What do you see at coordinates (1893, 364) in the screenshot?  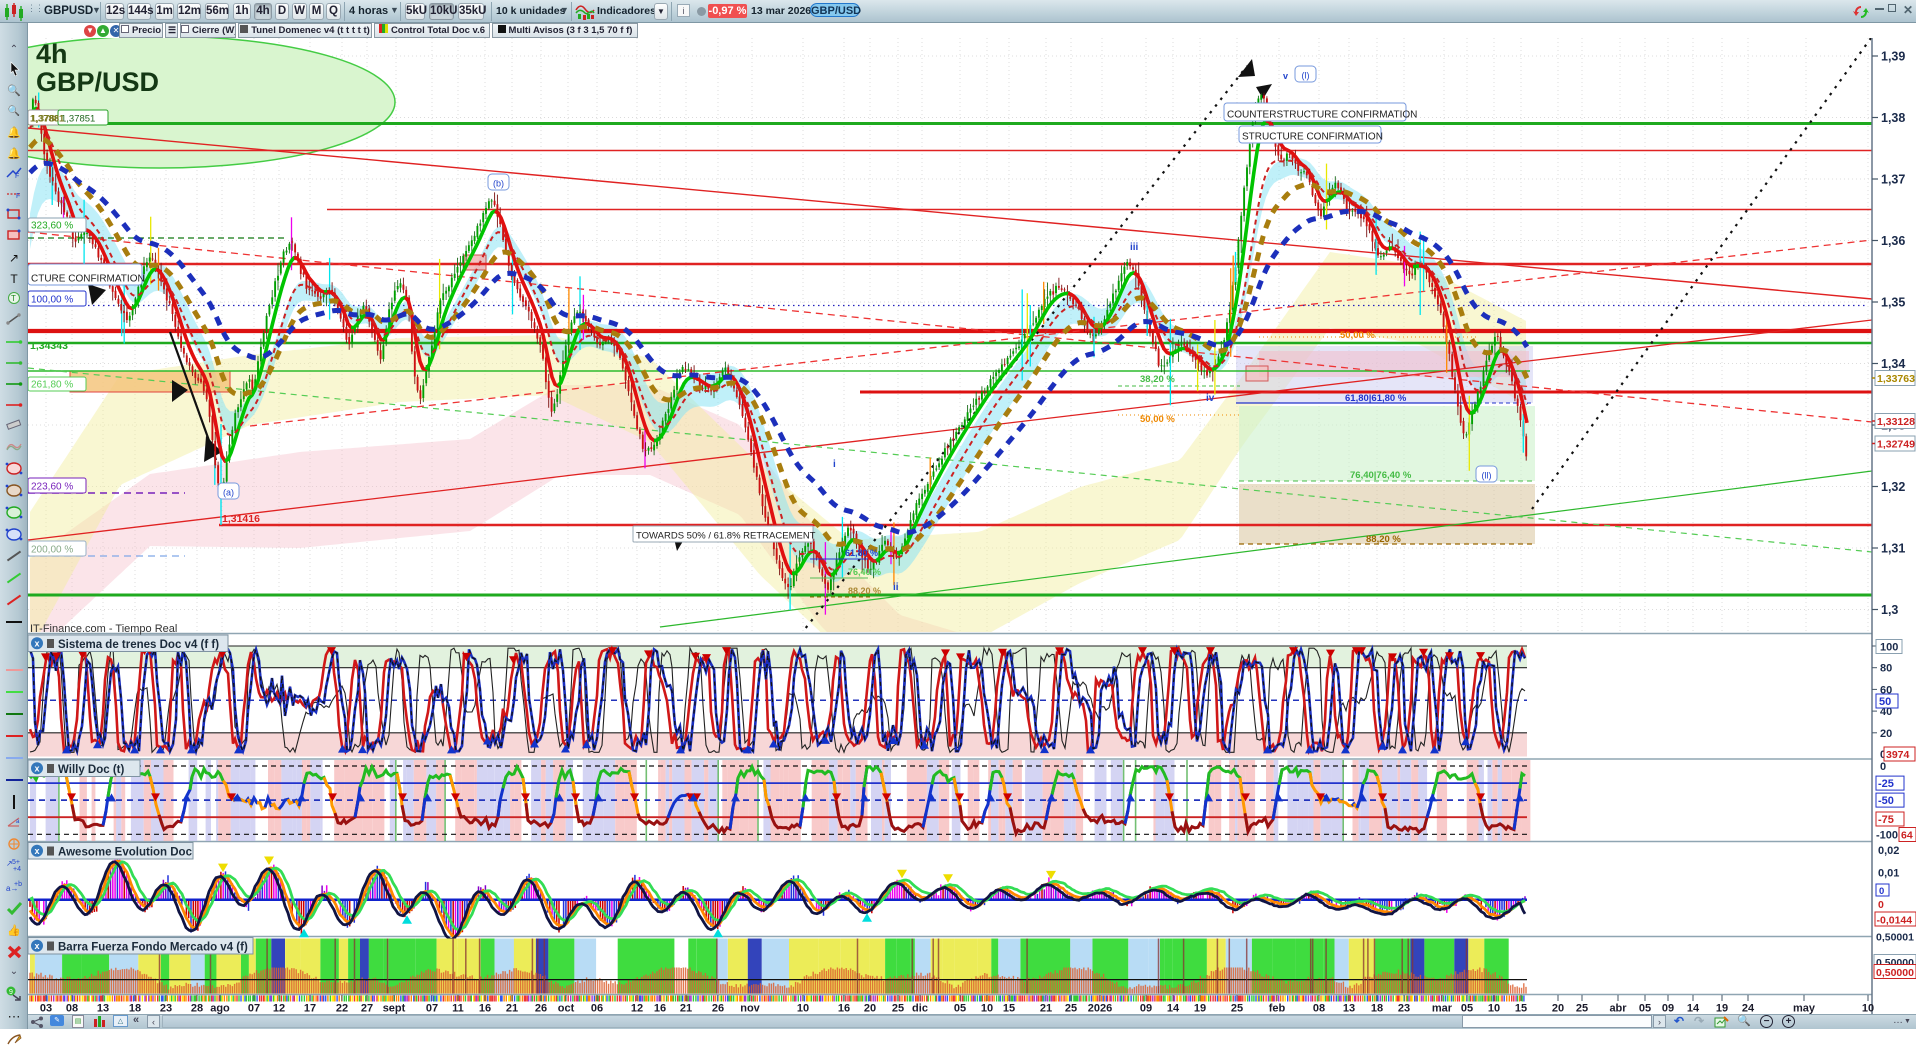 I see `svg-text: 1,34` at bounding box center [1893, 364].